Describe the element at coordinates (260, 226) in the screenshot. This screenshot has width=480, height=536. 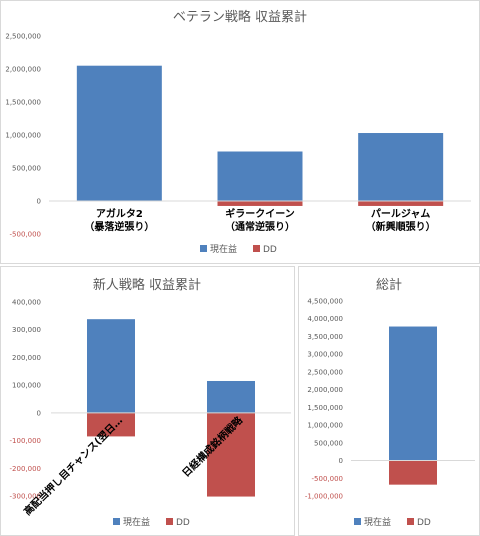
I see `category-label: （通常逆張り）` at that location.